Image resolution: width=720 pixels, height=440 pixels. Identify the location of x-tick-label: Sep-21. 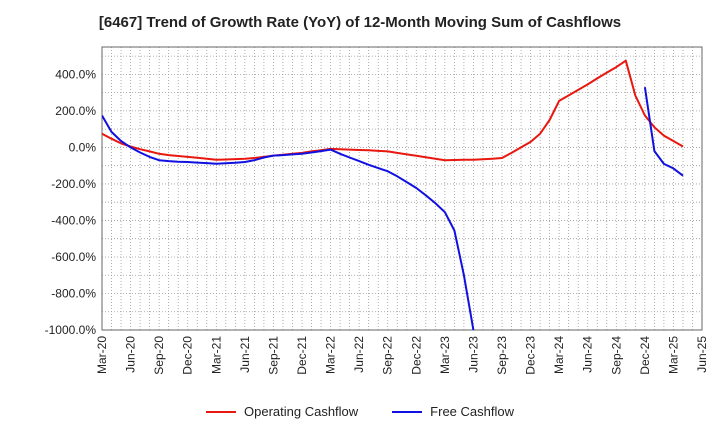
(273, 355).